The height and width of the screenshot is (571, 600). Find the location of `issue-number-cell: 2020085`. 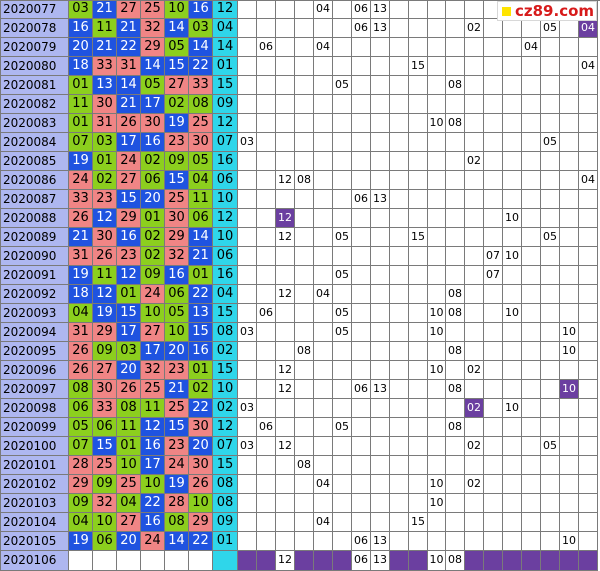

issue-number-cell: 2020085 is located at coordinates (34, 161).